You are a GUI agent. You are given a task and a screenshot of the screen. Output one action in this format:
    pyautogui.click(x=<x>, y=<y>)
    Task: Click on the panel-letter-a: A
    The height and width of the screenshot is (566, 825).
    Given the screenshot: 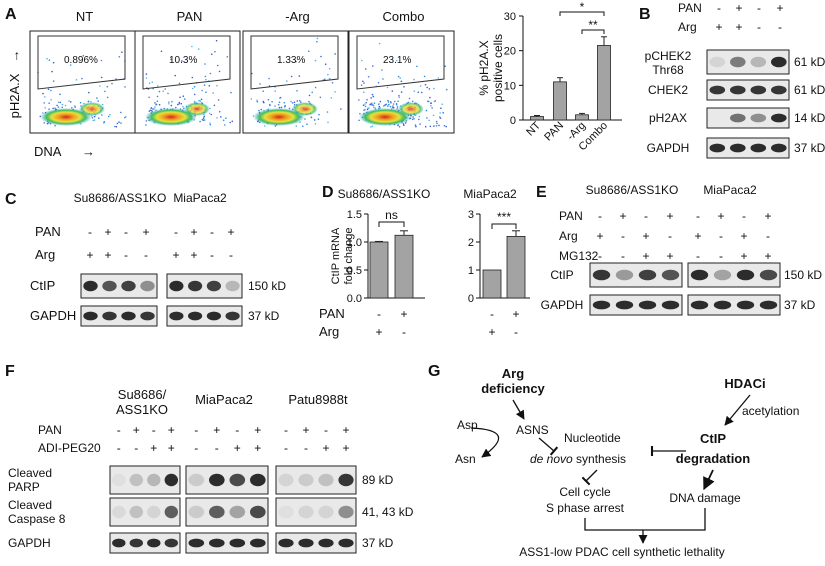 What is the action you would take?
    pyautogui.click(x=11, y=14)
    